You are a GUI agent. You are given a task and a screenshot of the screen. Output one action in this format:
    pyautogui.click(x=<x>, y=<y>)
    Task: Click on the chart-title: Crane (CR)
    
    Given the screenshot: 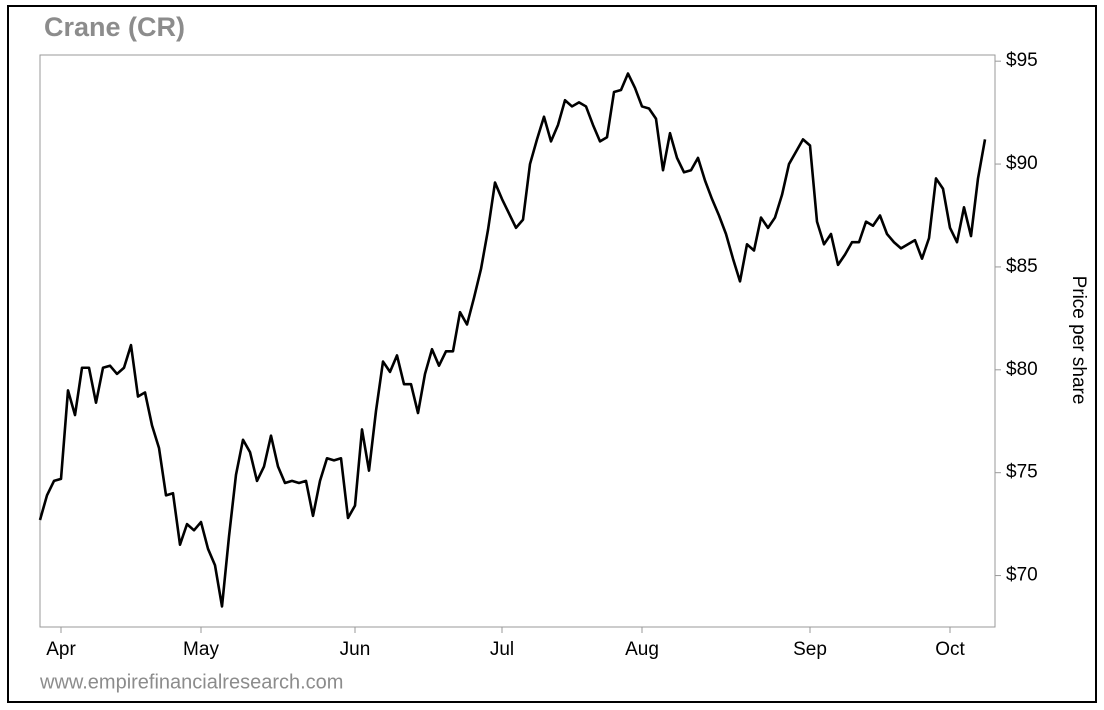 What is the action you would take?
    pyautogui.click(x=114, y=27)
    